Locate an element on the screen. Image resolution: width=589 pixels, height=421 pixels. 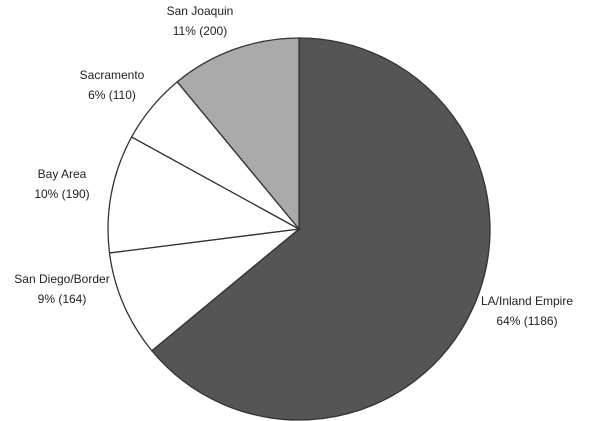
slice-value-label: 10% (190) is located at coordinates (61, 194).